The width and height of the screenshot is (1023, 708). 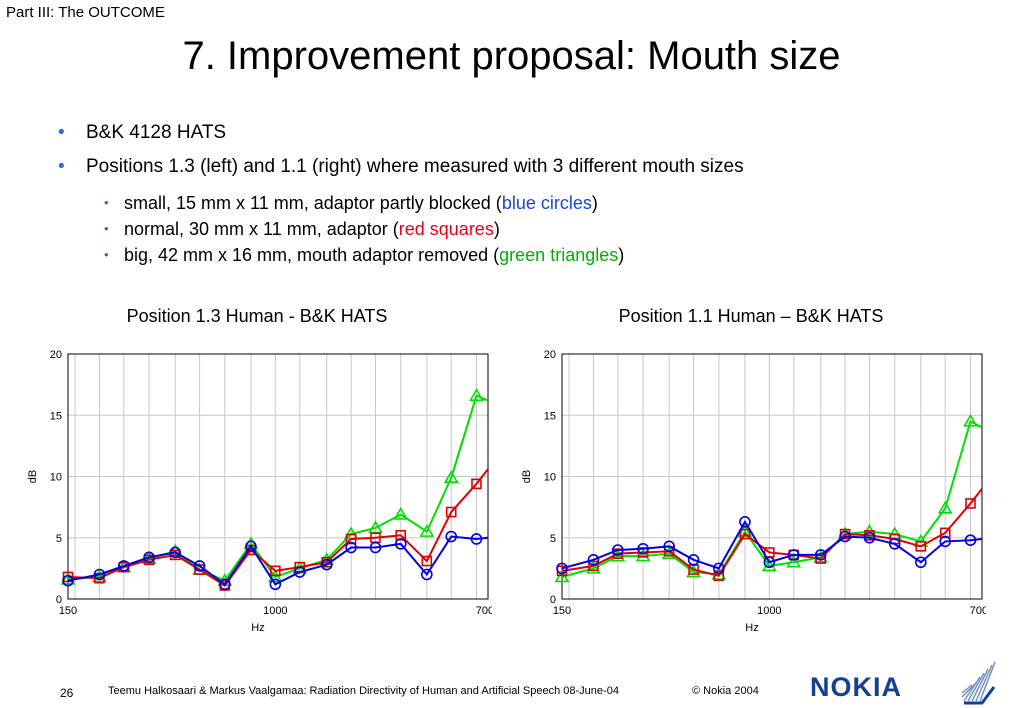 I want to click on legend-red-squares: red squares, so click(x=446, y=229).